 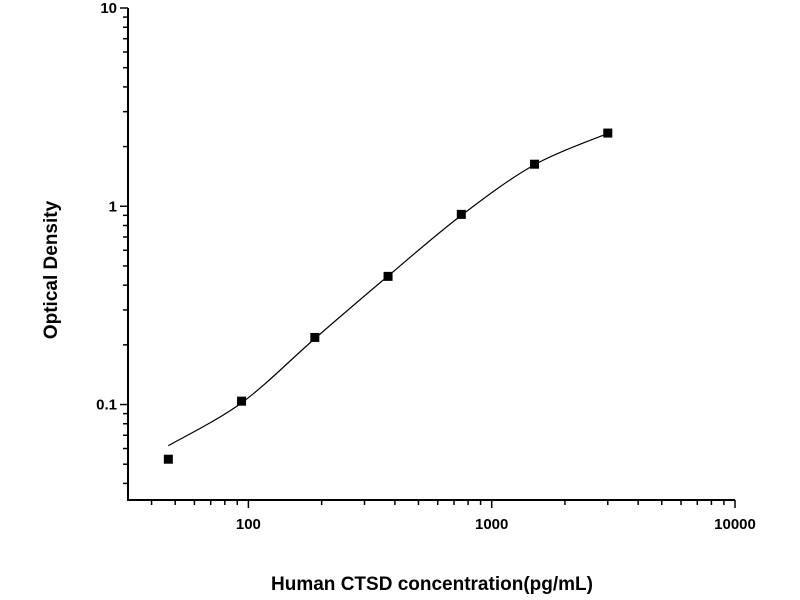 What do you see at coordinates (491, 524) in the screenshot?
I see `x-tick-label: 1000` at bounding box center [491, 524].